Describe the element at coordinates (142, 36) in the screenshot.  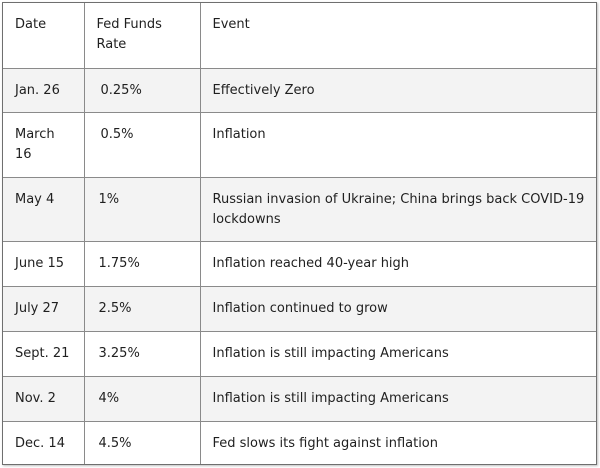
I see `header-rate: Fed Funds Rate` at that location.